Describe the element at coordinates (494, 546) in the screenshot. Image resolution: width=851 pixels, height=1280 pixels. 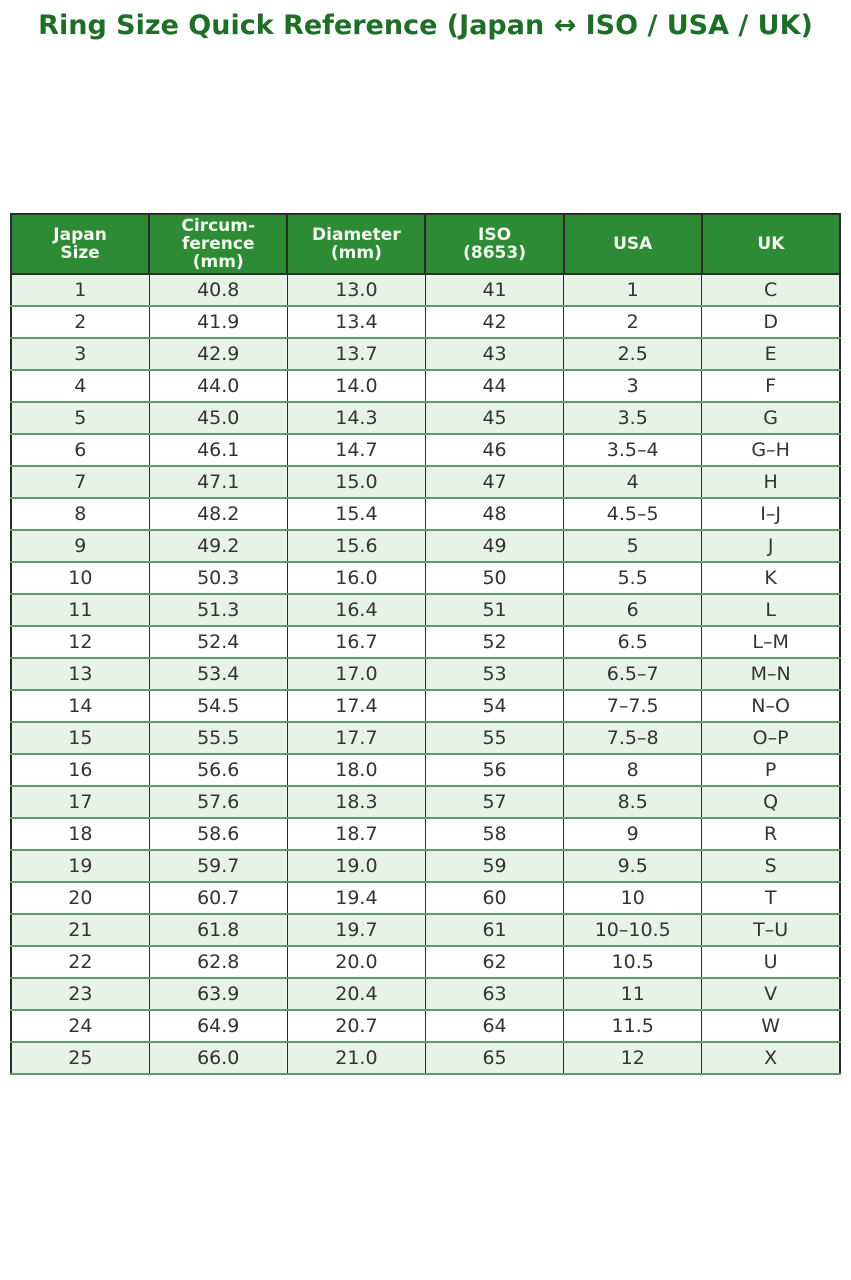
I see `table-cell: 49` at that location.